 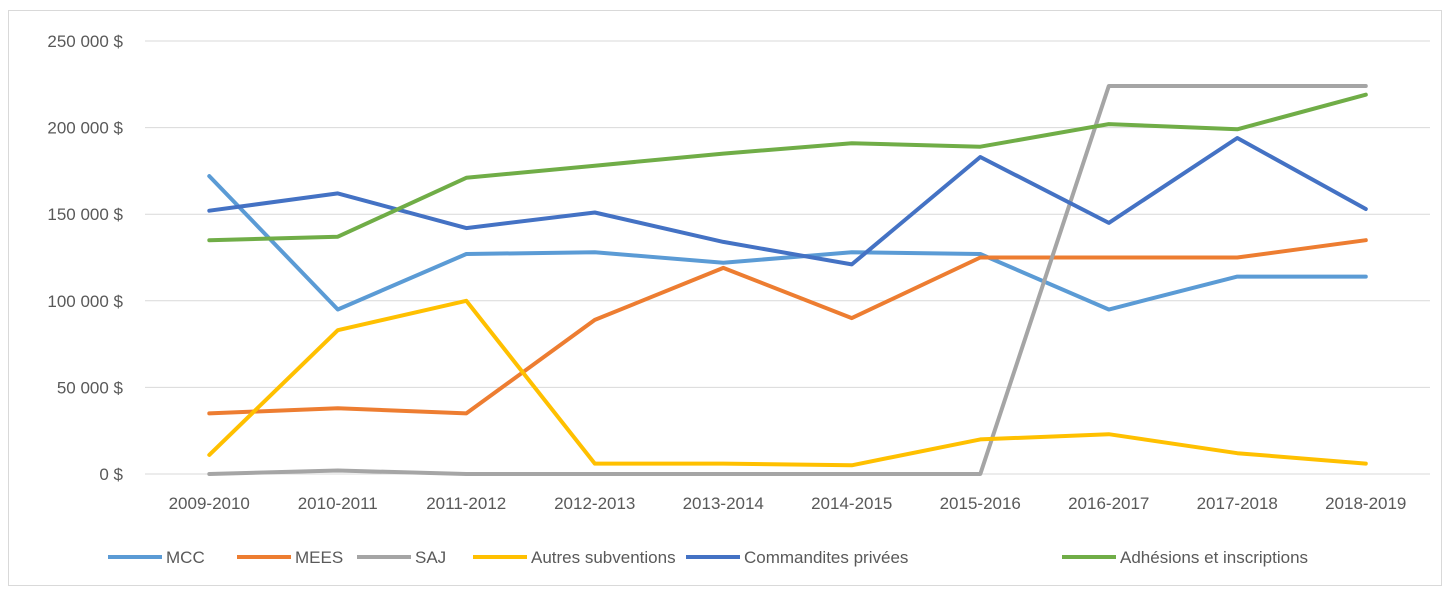 I want to click on x-tick-label: 2017-2018, so click(x=1237, y=503).